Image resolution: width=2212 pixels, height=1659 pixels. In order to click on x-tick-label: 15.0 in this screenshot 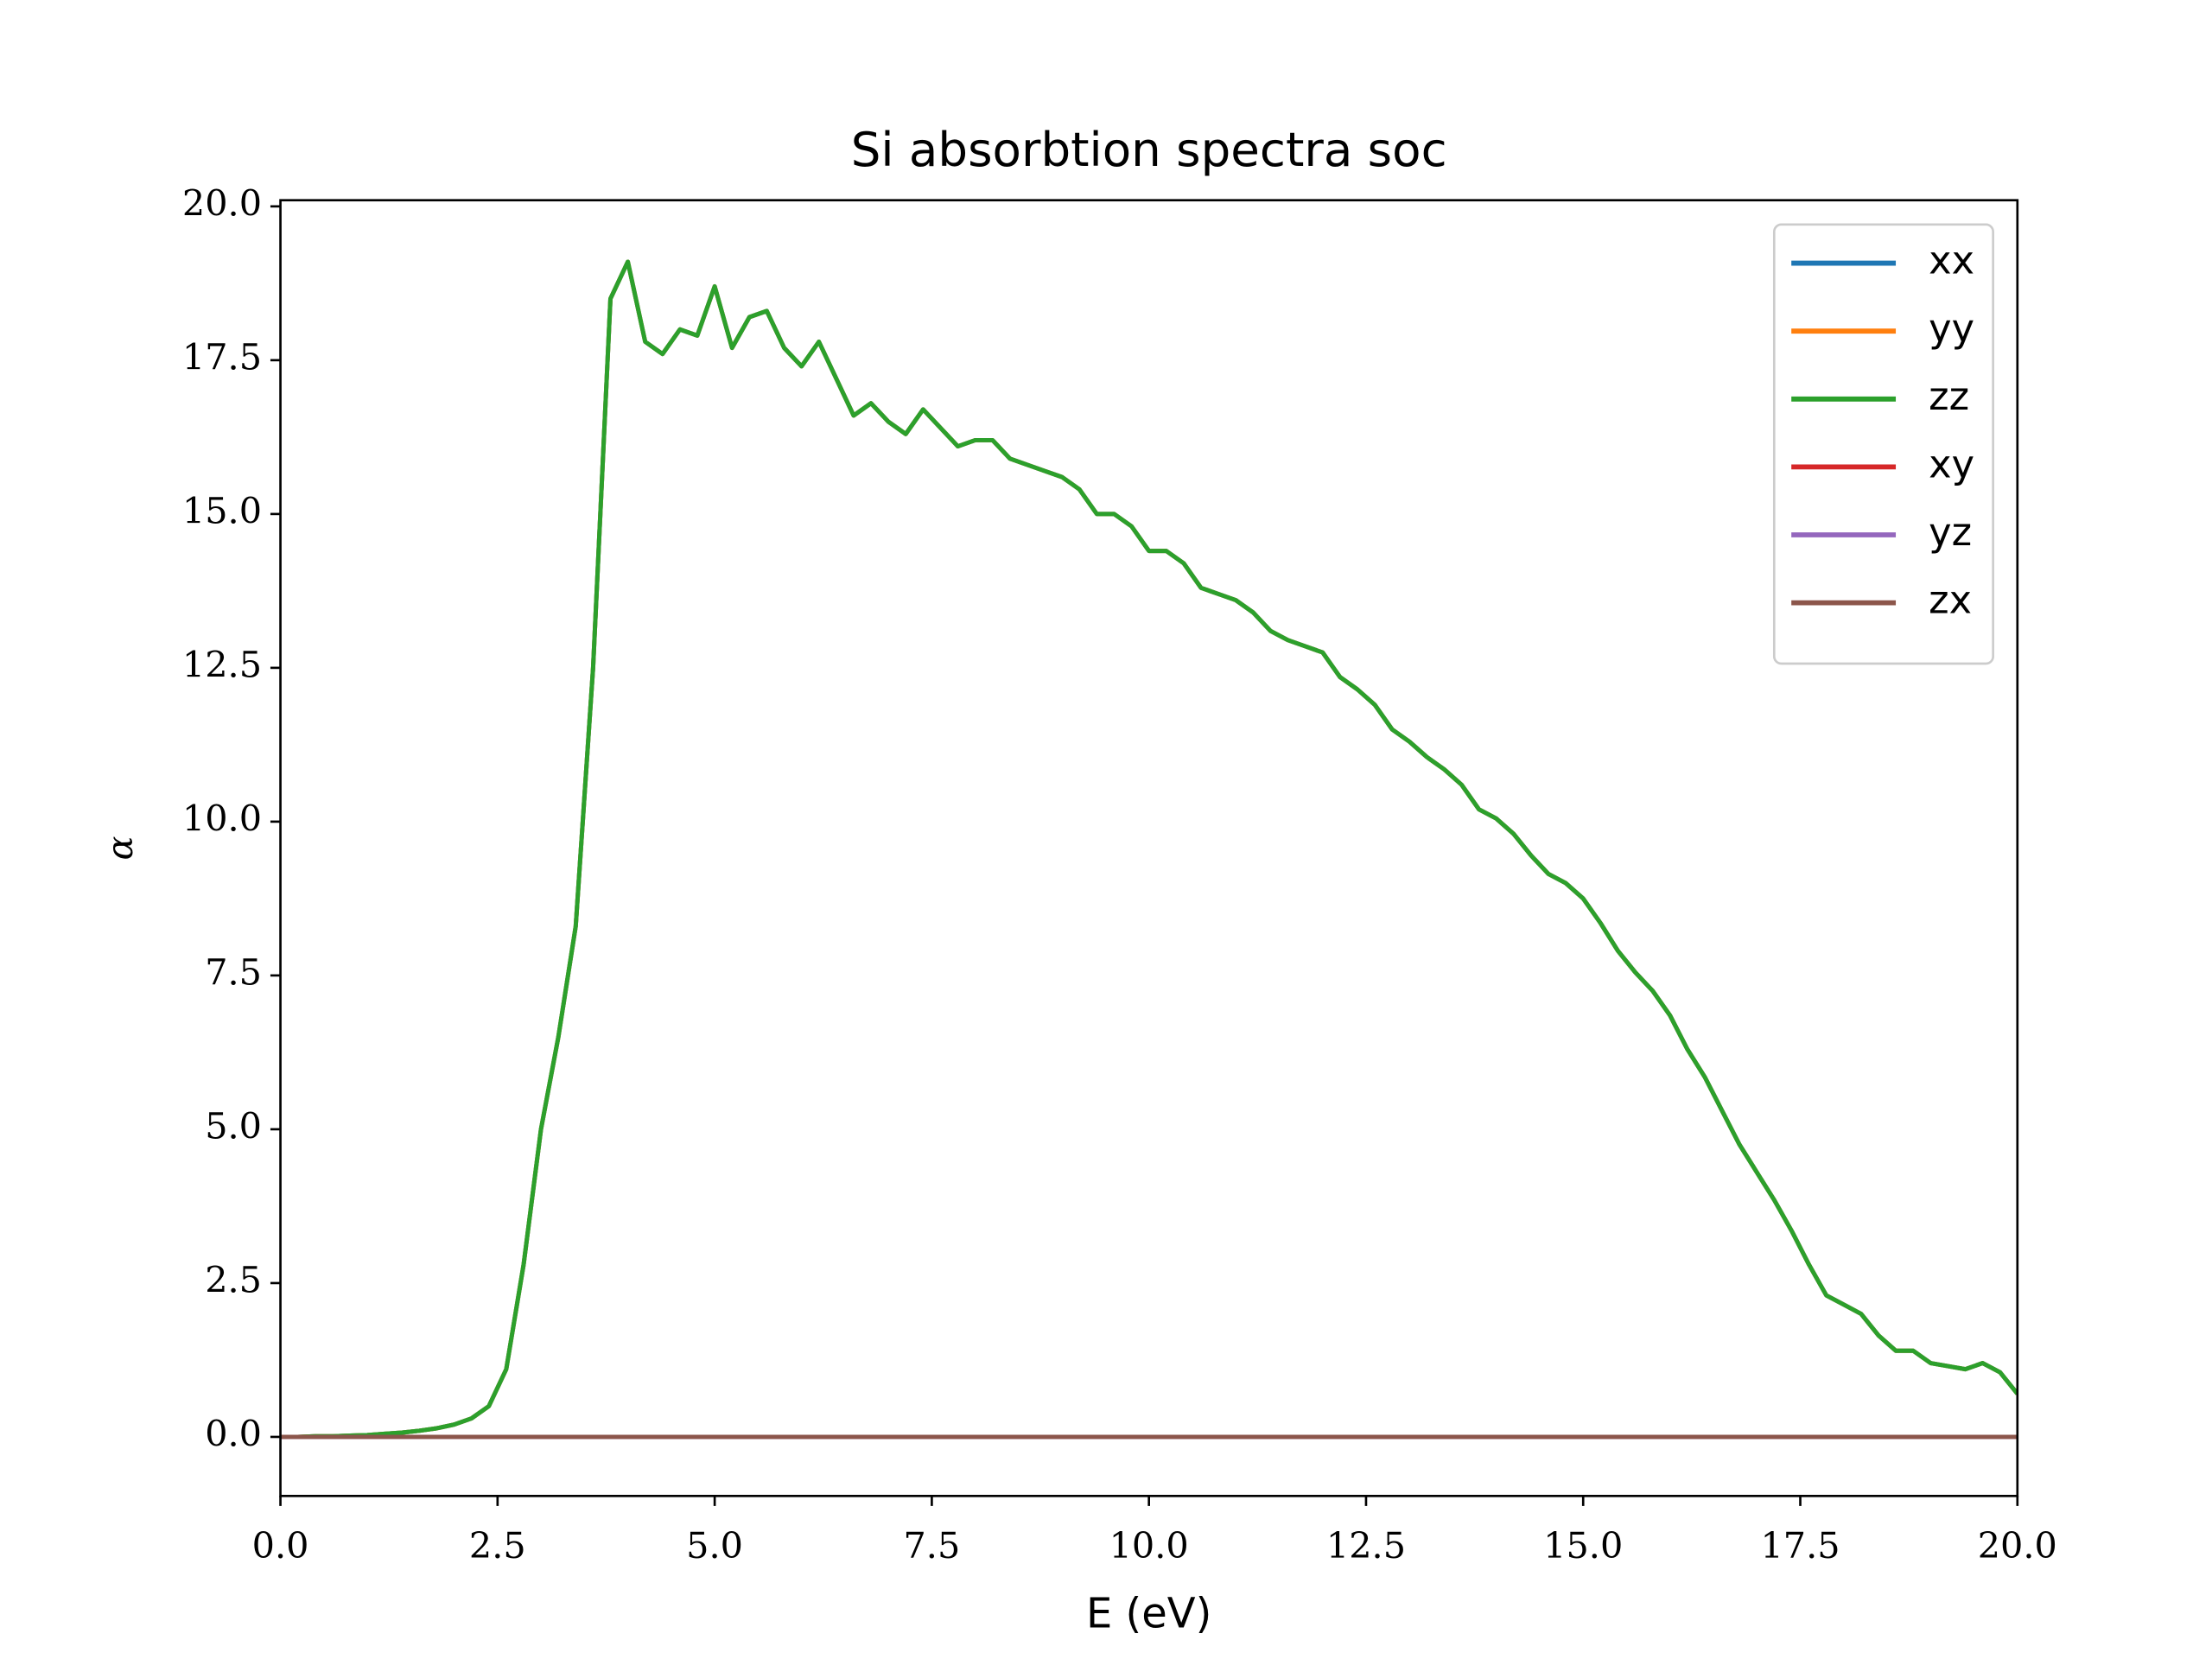, I will do `click(1583, 1546)`.